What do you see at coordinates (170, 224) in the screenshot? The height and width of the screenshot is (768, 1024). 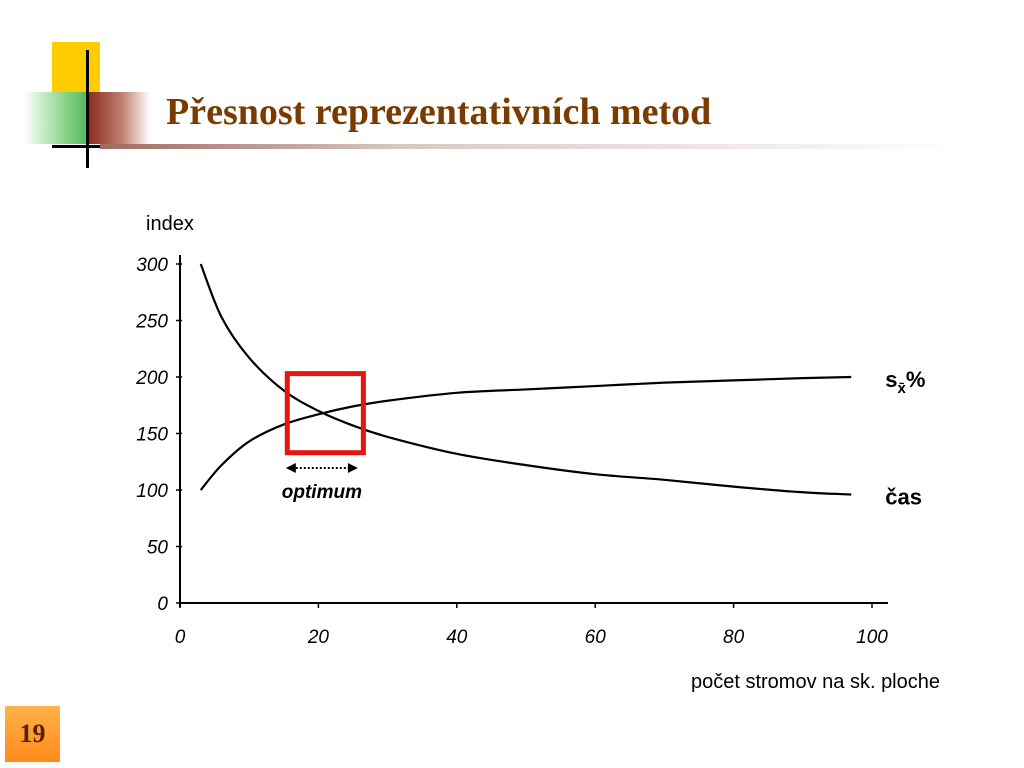 I see `y-axis-label: index` at bounding box center [170, 224].